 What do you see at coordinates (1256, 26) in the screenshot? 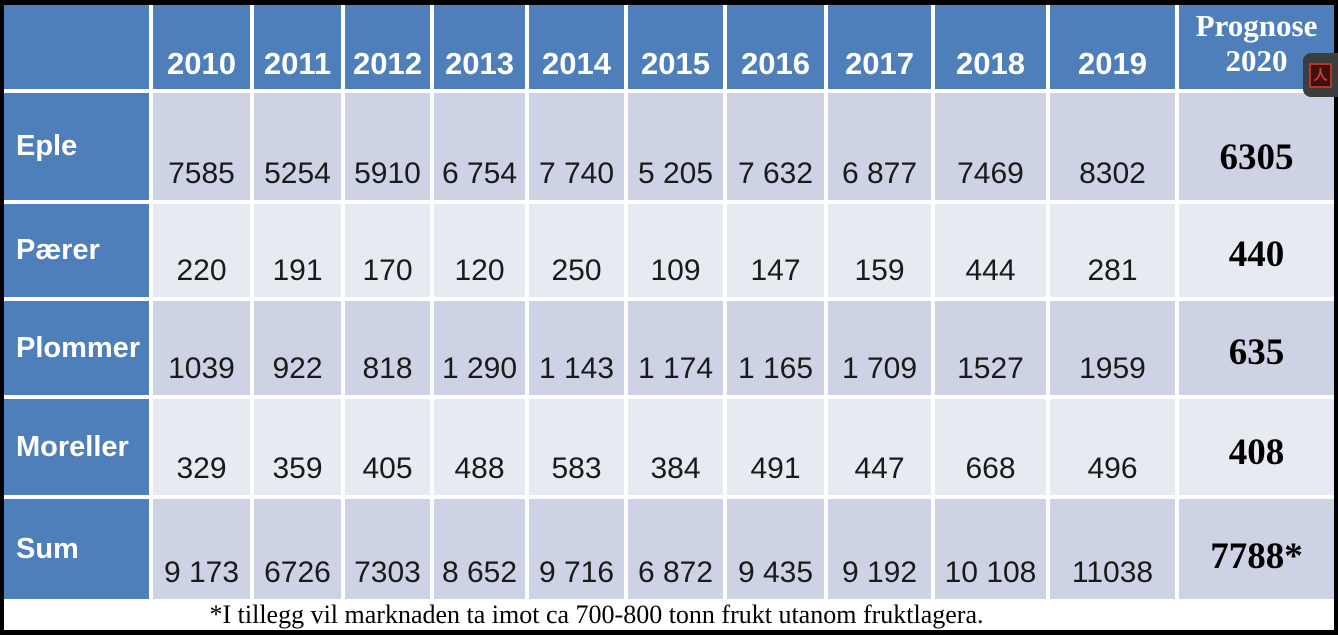
I see `prognose-header-line1: Prognose` at bounding box center [1256, 26].